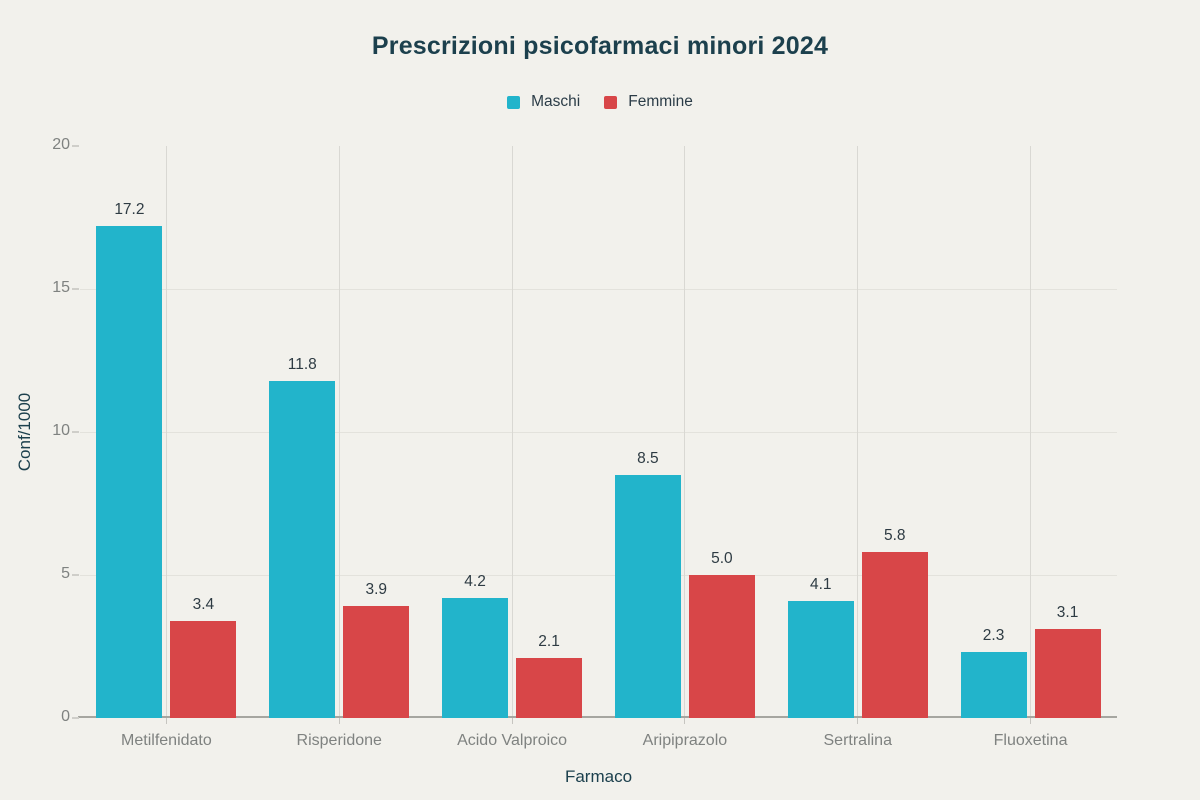 The height and width of the screenshot is (800, 1200). What do you see at coordinates (61, 287) in the screenshot?
I see `y-tick-label: 15` at bounding box center [61, 287].